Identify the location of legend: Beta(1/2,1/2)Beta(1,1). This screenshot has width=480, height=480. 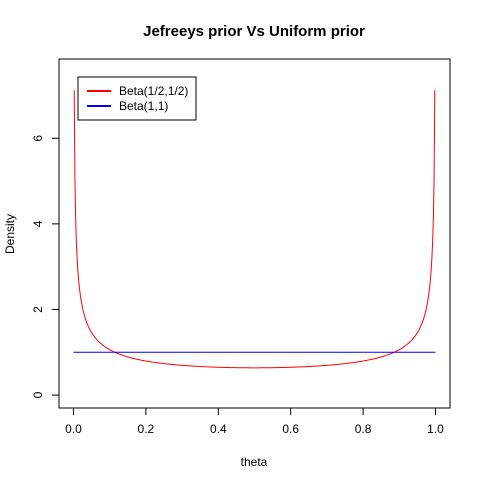
(137, 98).